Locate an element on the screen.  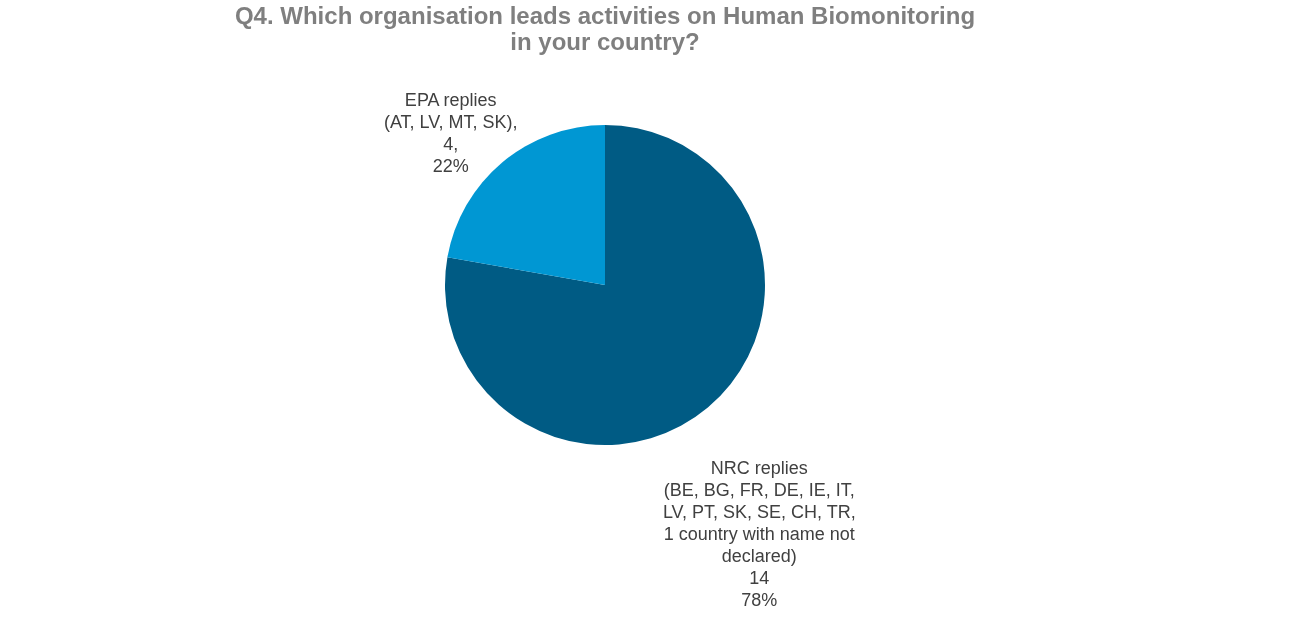
chart-title: Q4. Which organisation leads activities on Human Biomonitoring in your country? is located at coordinates (605, 28).